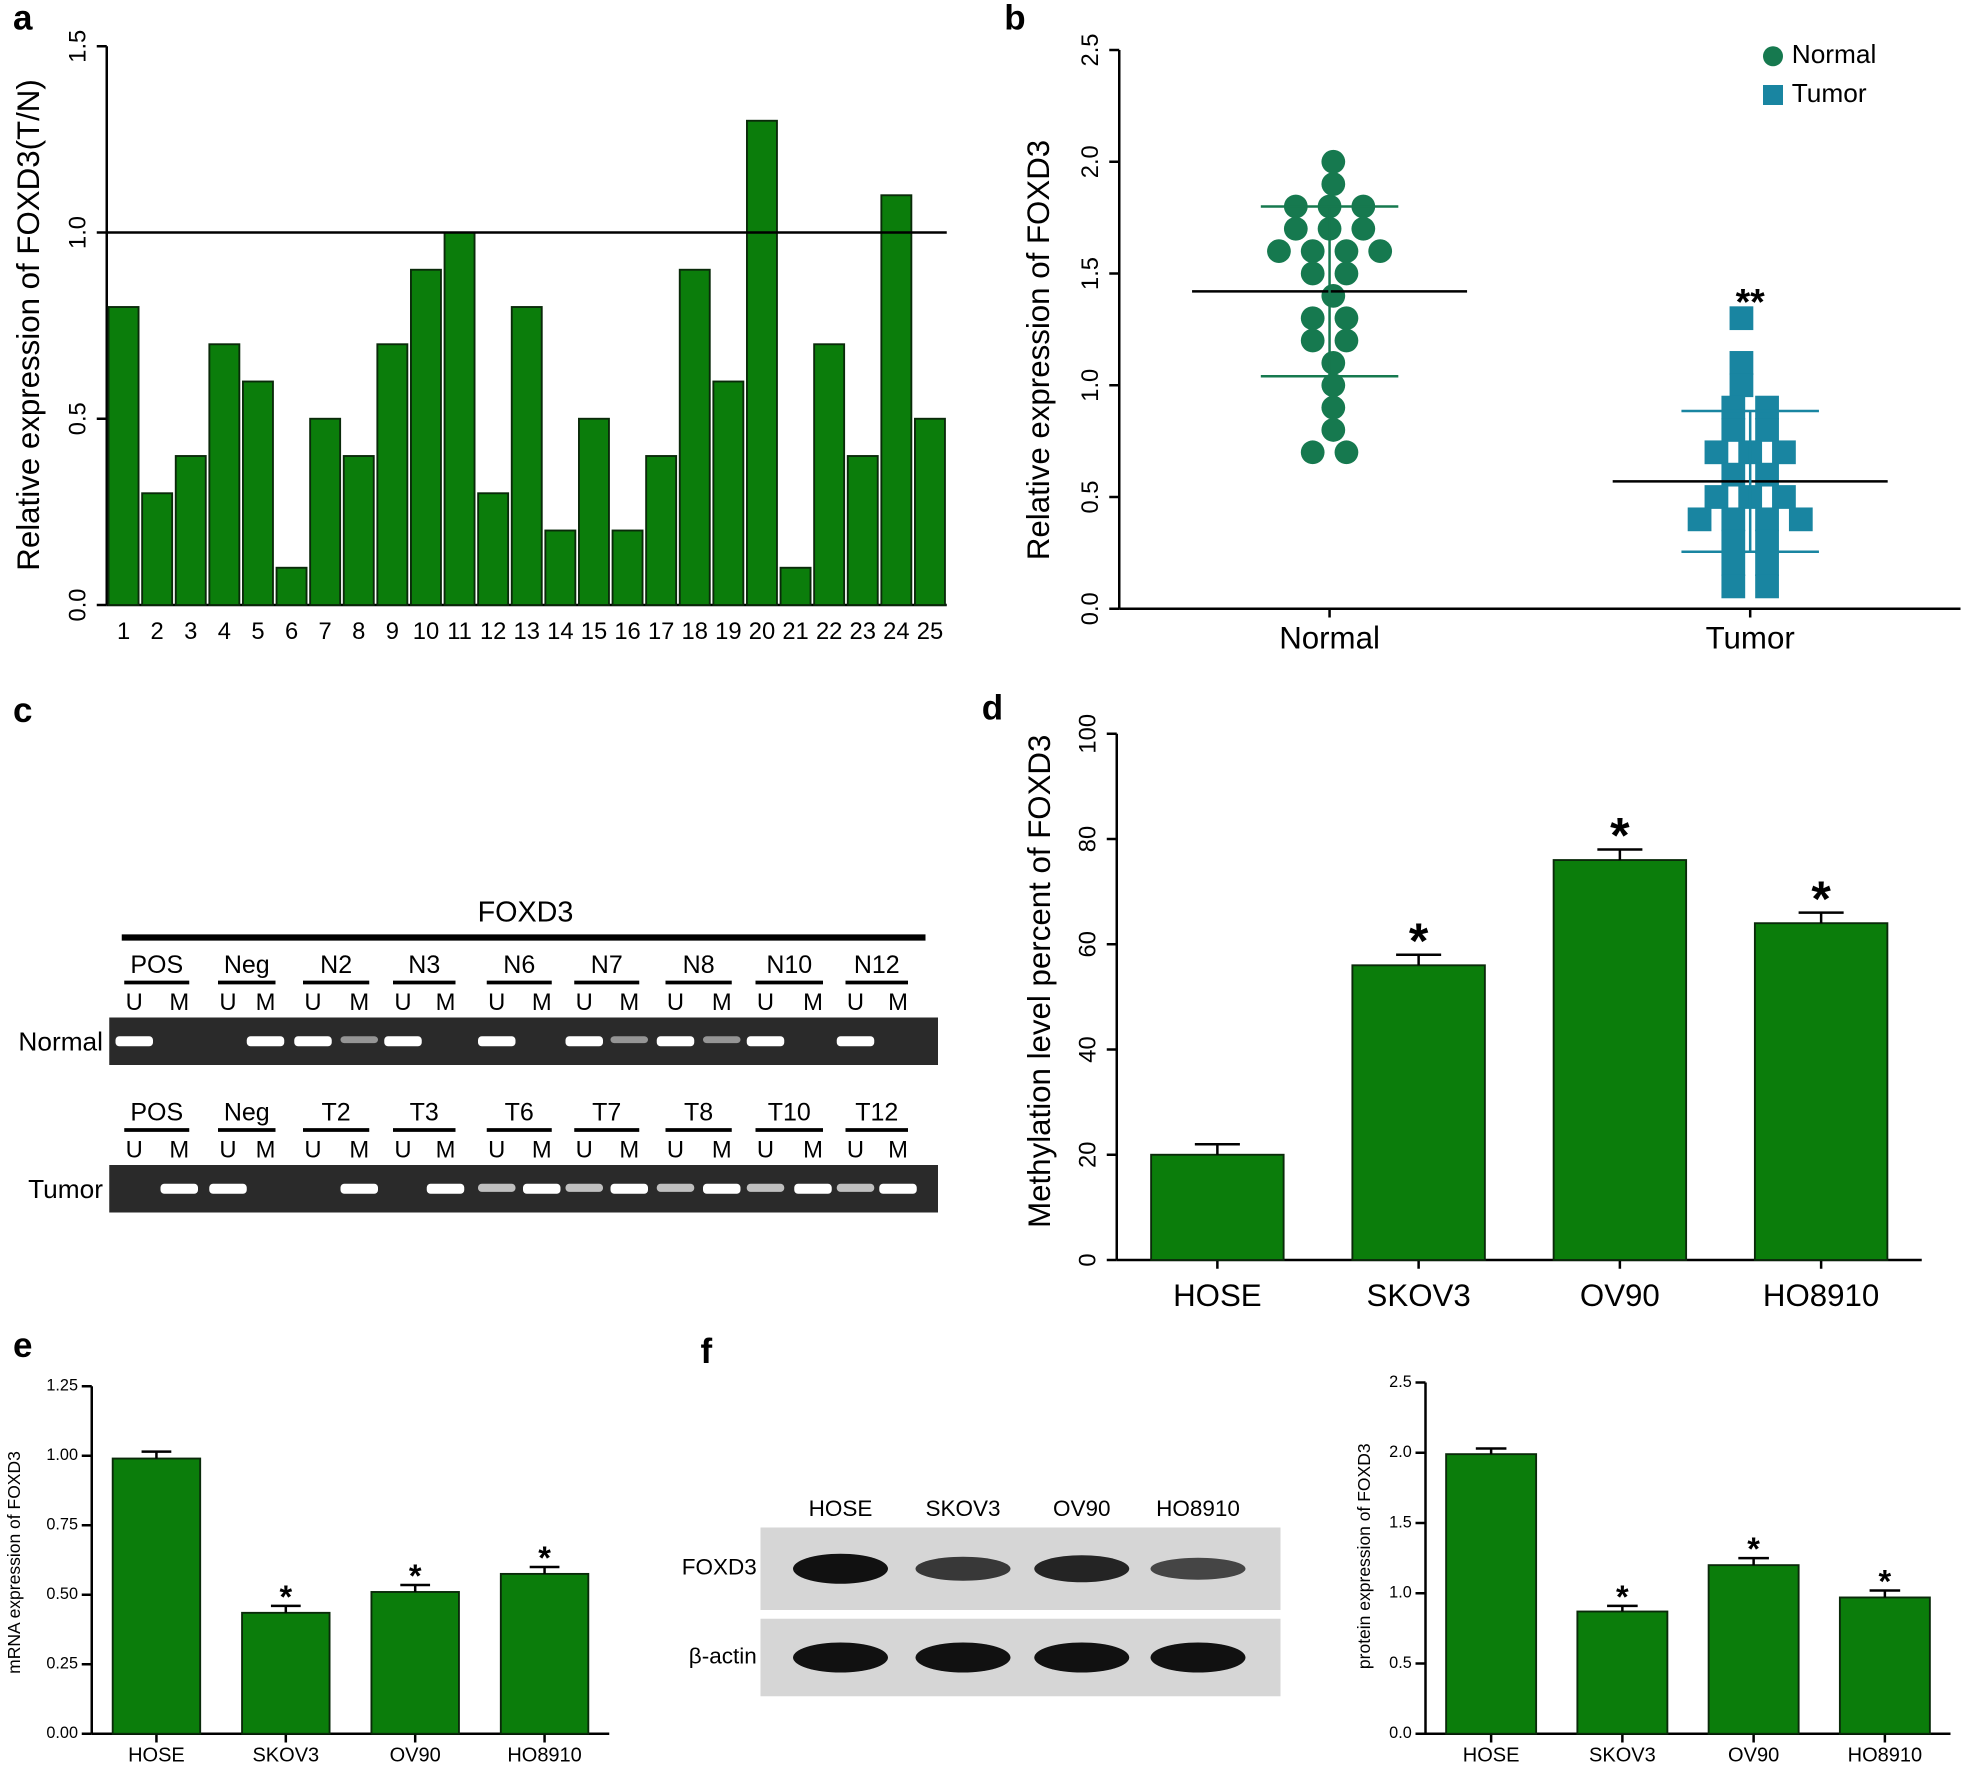 The height and width of the screenshot is (1770, 1961). I want to click on panel-letter: b, so click(1014, 18).